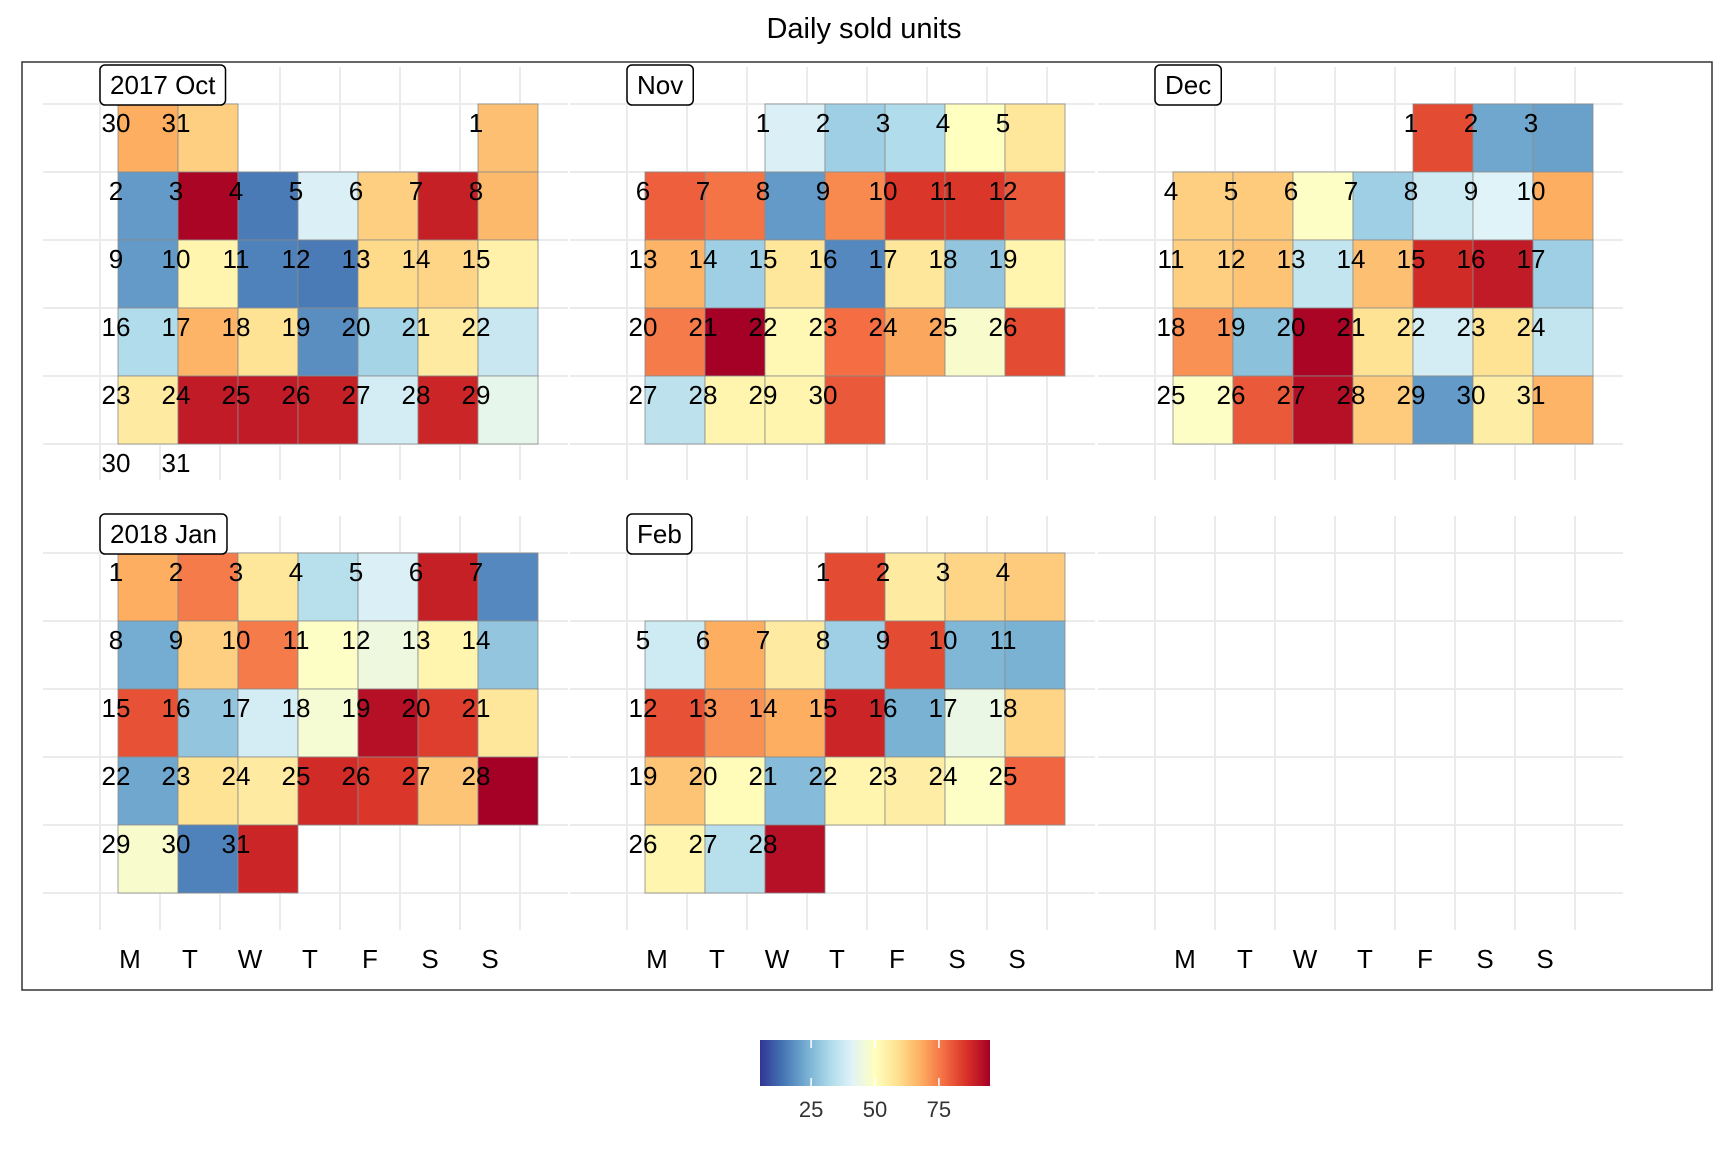  Describe the element at coordinates (1171, 259) in the screenshot. I see `day-number-label: 11` at that location.